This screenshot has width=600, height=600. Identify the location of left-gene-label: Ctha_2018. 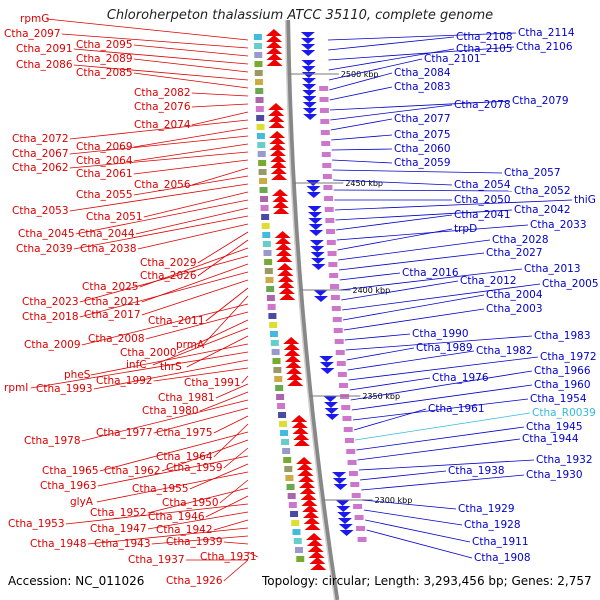
(50, 317).